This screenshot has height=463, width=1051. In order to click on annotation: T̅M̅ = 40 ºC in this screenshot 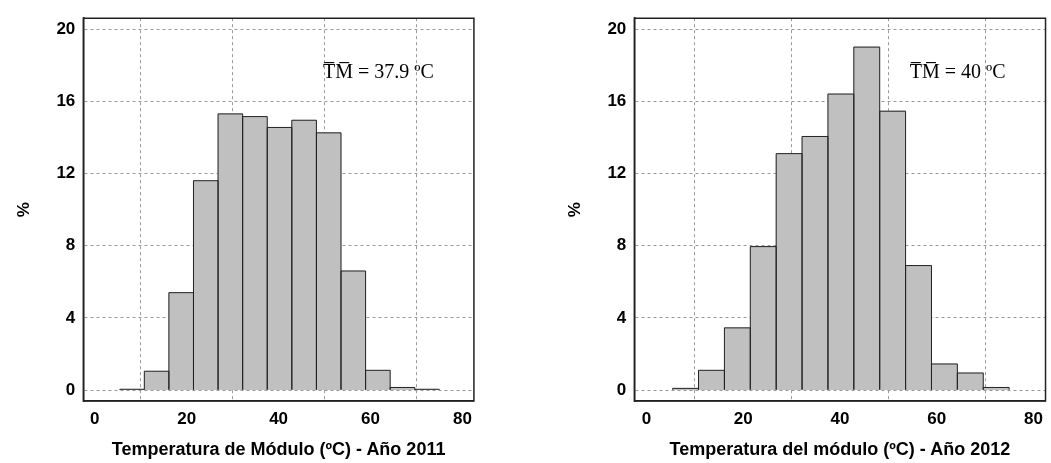, I will do `click(957, 71)`.